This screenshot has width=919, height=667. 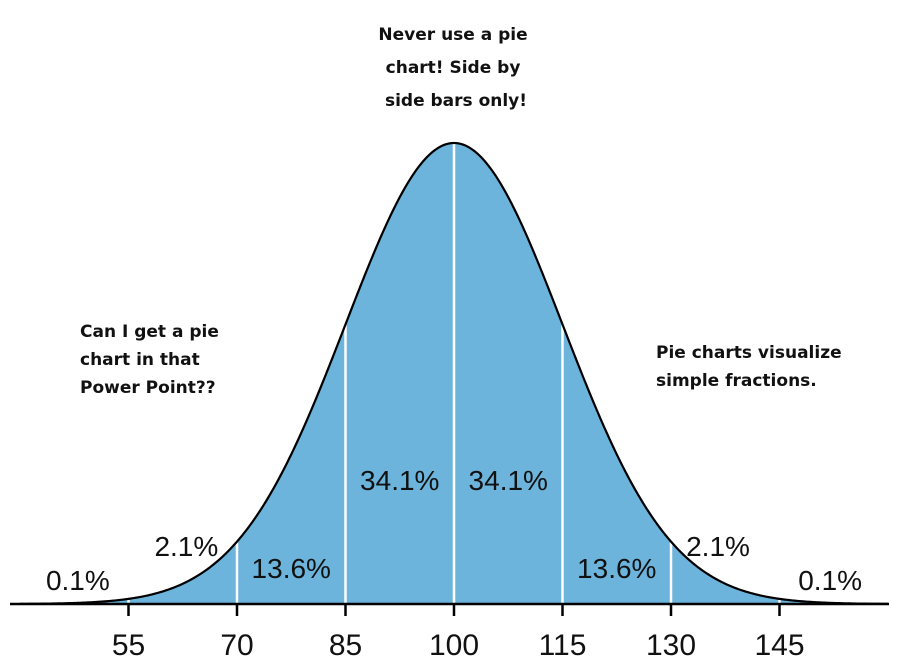 What do you see at coordinates (291, 568) in the screenshot?
I see `region-label-2: 13.6%` at bounding box center [291, 568].